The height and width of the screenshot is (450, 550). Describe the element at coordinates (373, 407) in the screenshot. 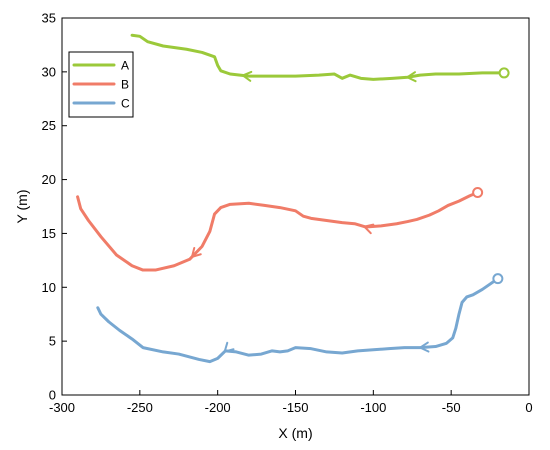

I see `x-tick-label: -100` at that location.